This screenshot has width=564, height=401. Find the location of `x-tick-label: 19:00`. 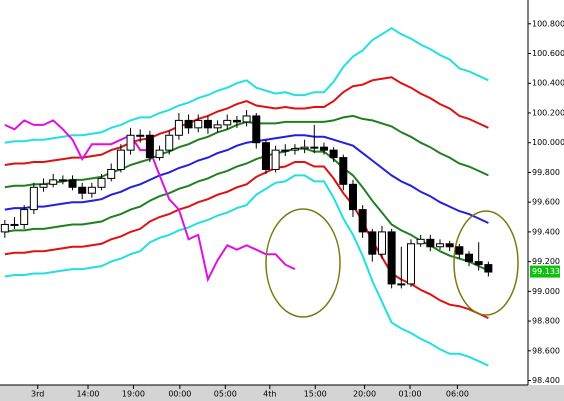

x-tick-label: 19:00 is located at coordinates (133, 394).